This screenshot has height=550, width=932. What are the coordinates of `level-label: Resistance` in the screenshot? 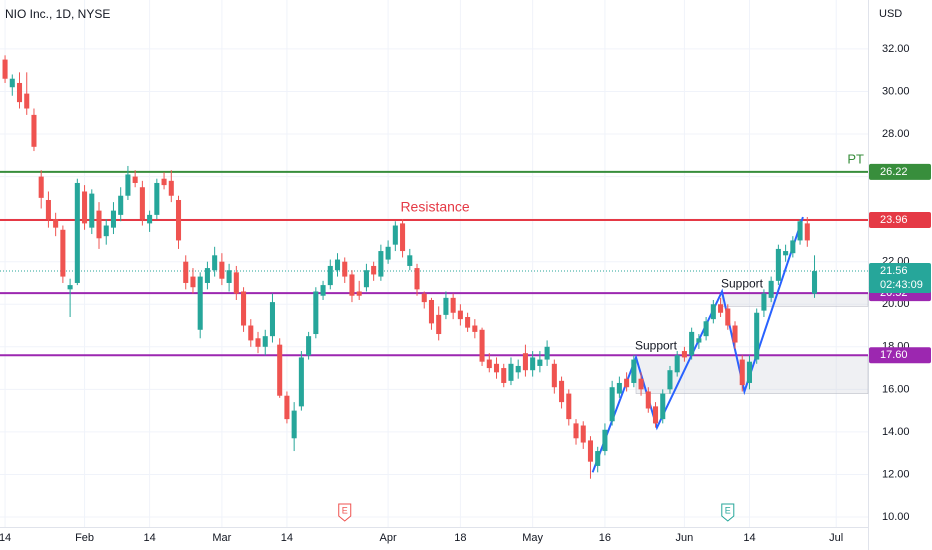 It's located at (434, 207).